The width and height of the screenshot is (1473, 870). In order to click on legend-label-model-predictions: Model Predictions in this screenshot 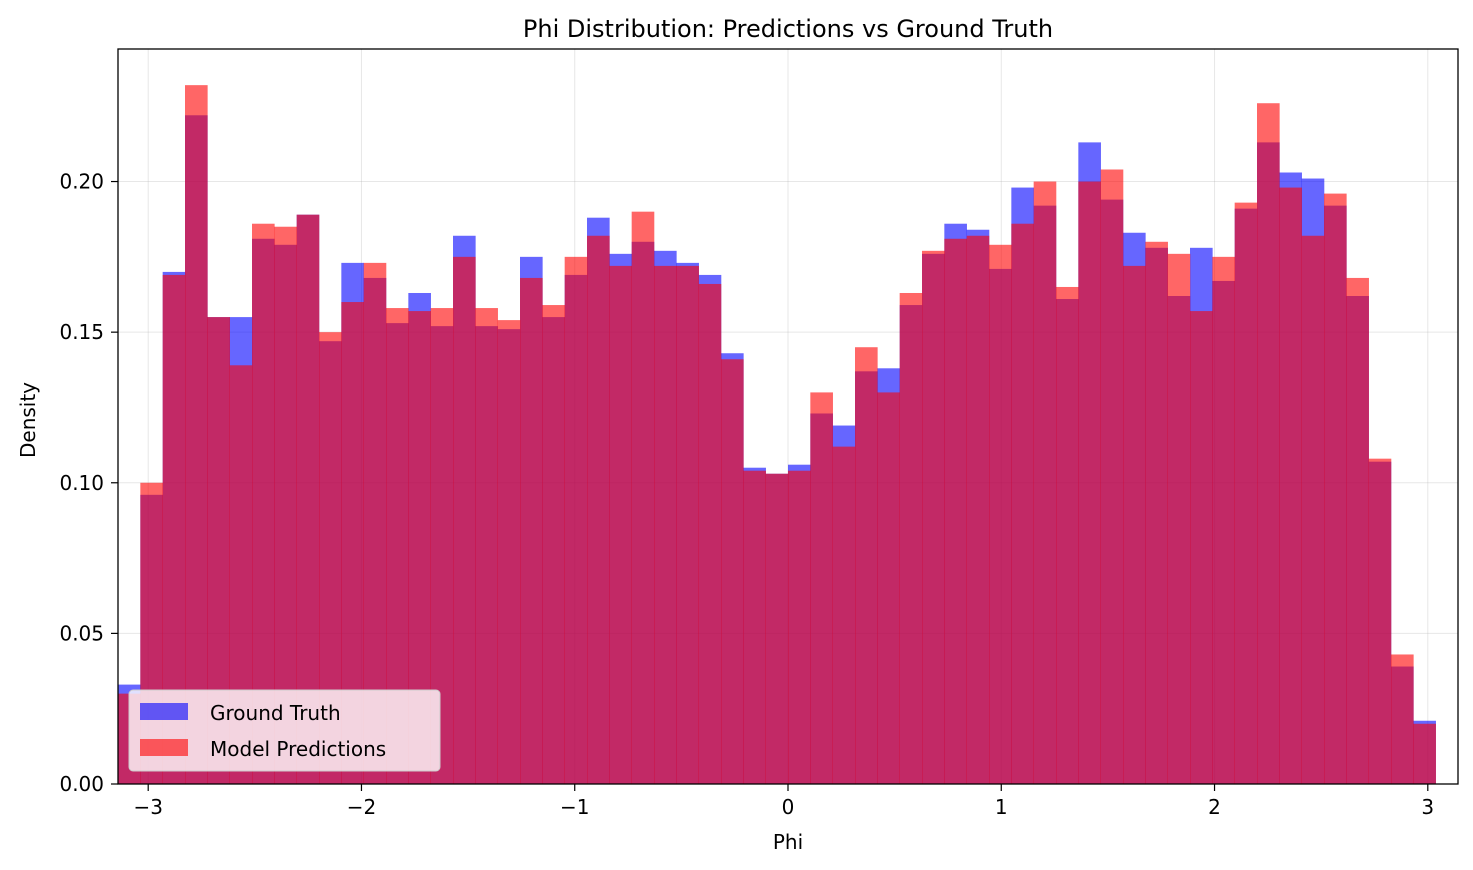, I will do `click(298, 749)`.